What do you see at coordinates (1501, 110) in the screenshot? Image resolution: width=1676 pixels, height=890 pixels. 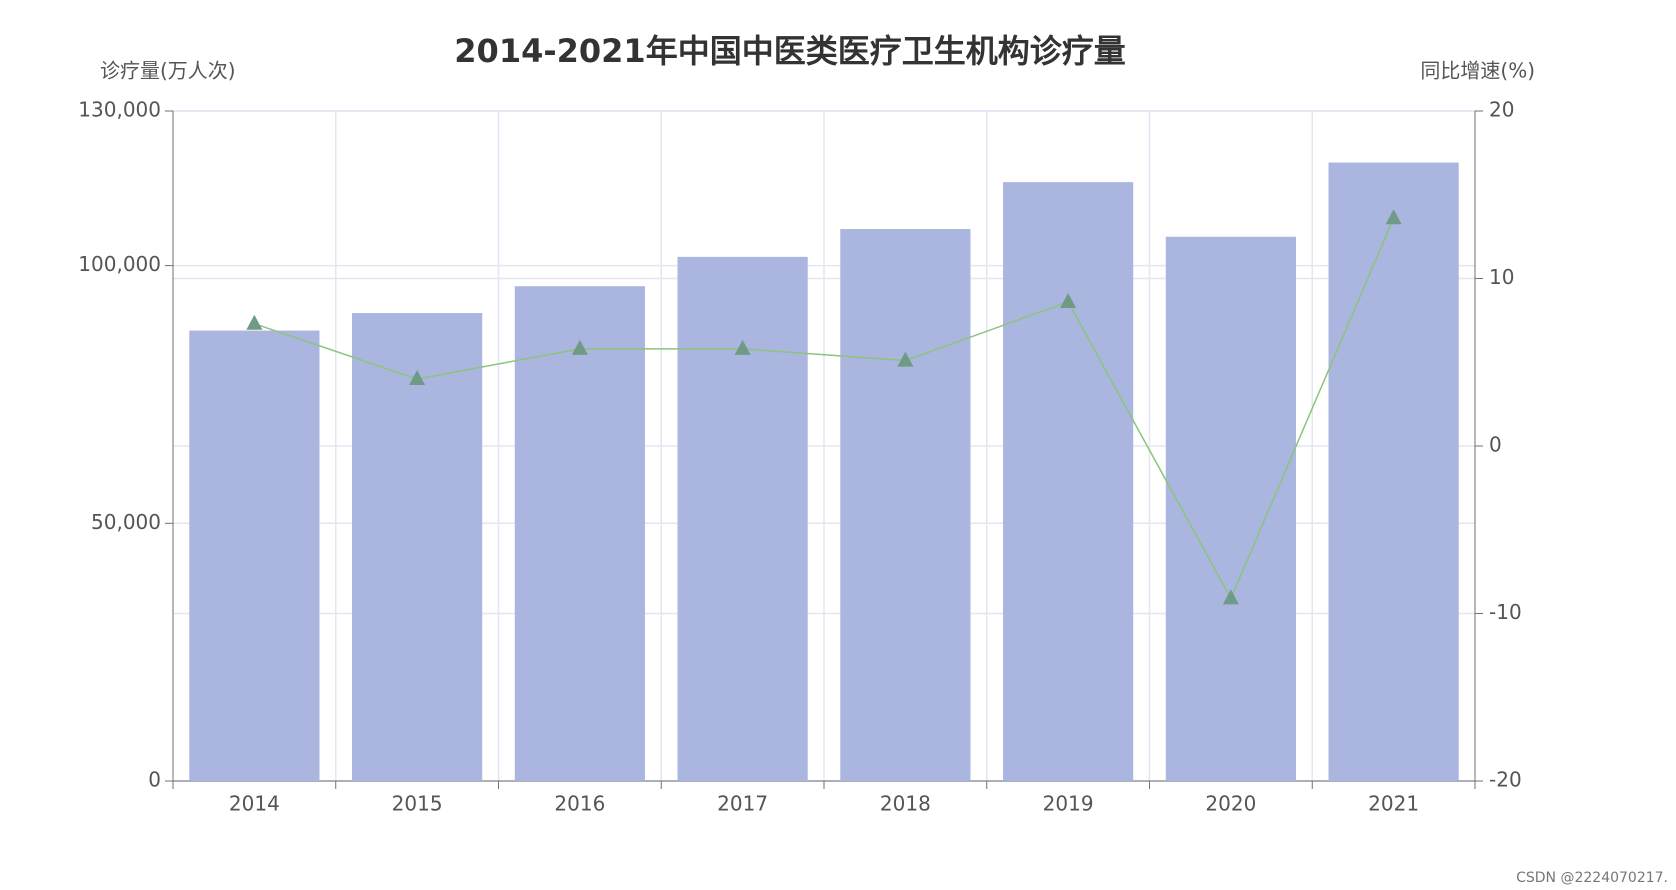 I see `y2-tick-label: 20` at bounding box center [1501, 110].